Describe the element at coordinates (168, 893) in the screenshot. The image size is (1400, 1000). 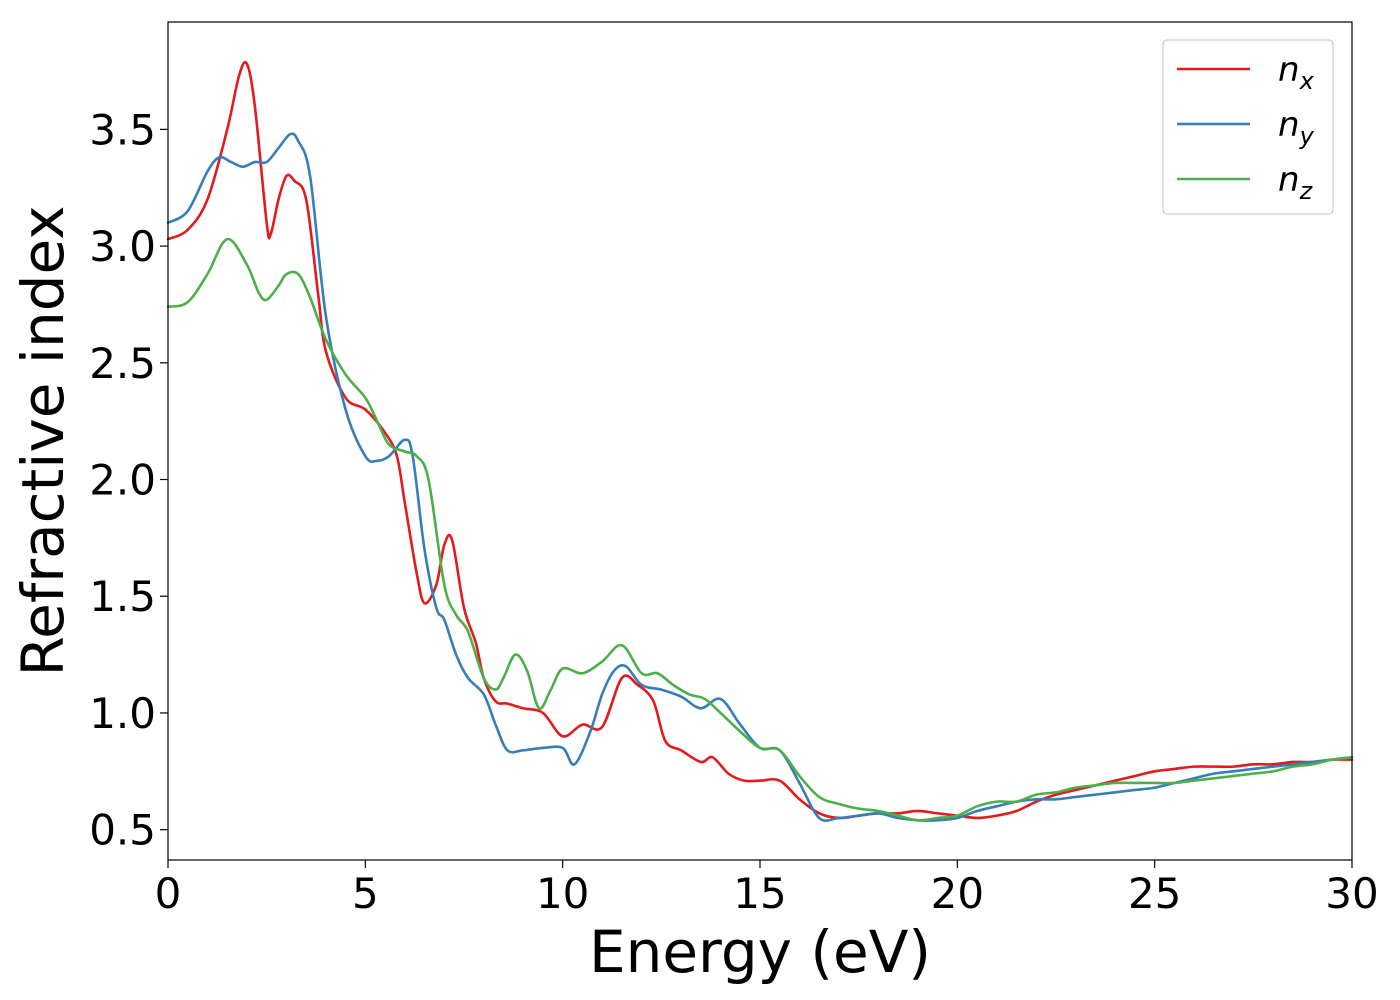
I see `x-tick-label: 0` at that location.